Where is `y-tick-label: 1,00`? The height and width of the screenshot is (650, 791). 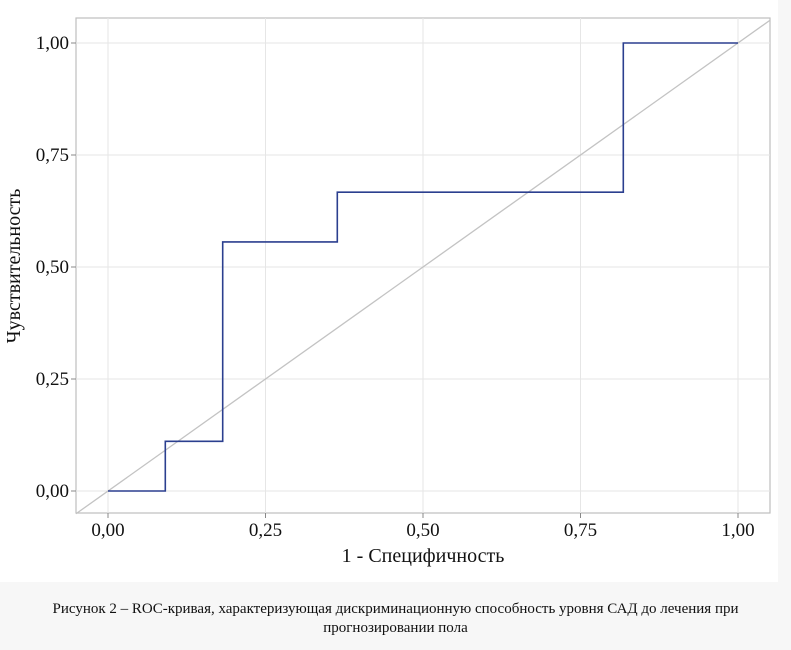 y-tick-label: 1,00 is located at coordinates (52, 43).